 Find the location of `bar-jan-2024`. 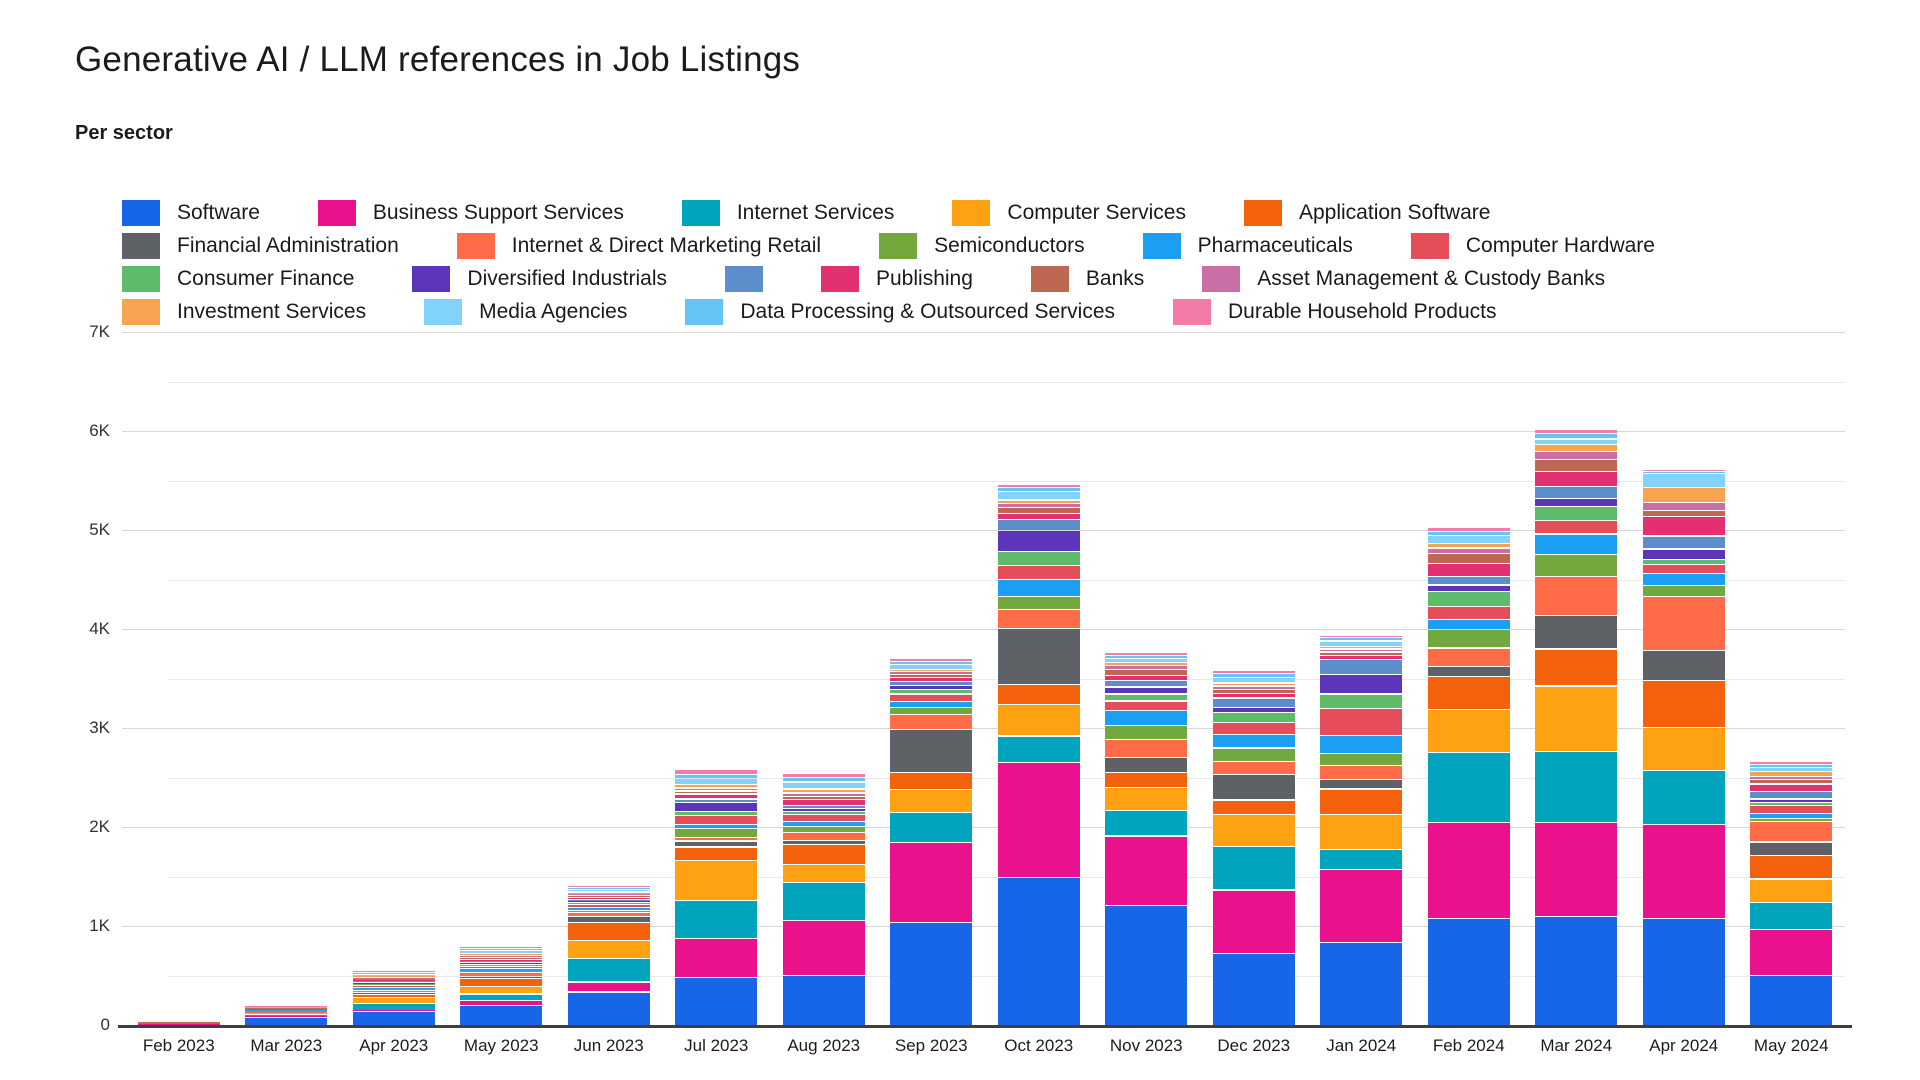

bar-jan-2024 is located at coordinates (1361, 678).